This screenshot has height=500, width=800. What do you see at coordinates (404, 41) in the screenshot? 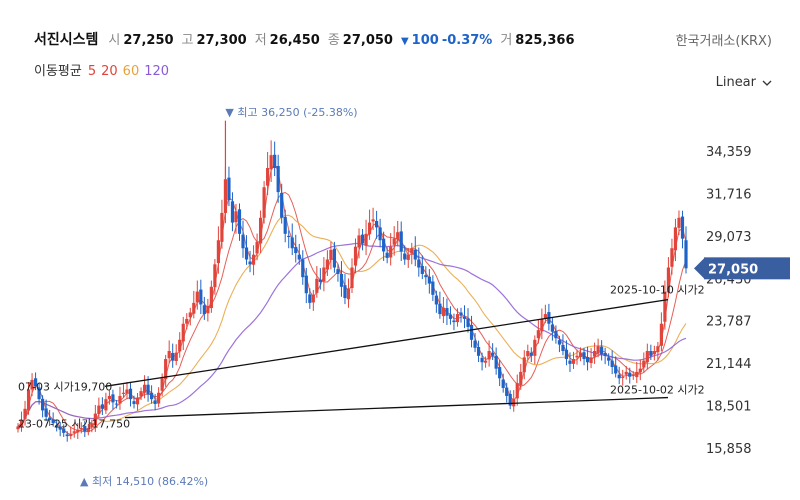
I see `down-arrow-icon: ▼` at bounding box center [404, 41].